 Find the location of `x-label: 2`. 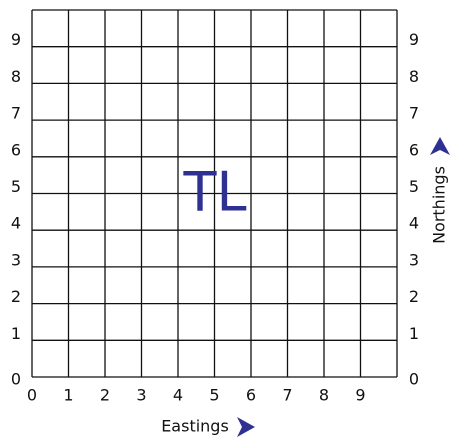

x-label: 2 is located at coordinates (105, 395).